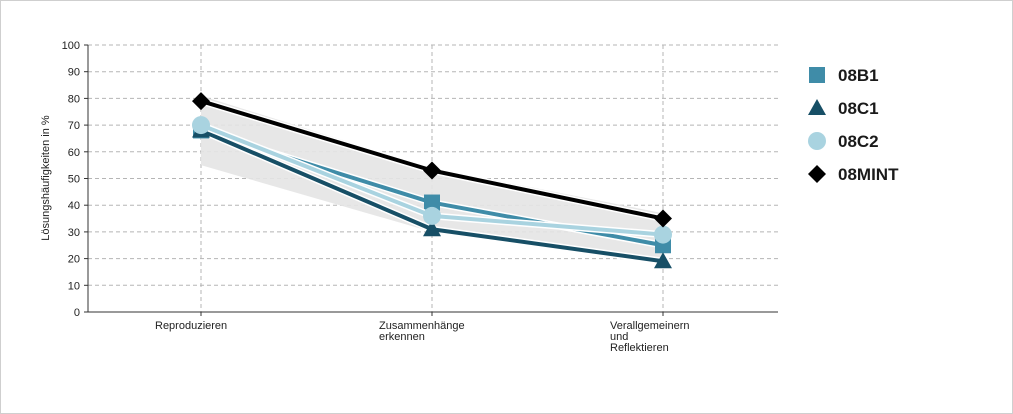 The width and height of the screenshot is (1013, 414). I want to click on legend-label-08mint: 08MINT, so click(868, 174).